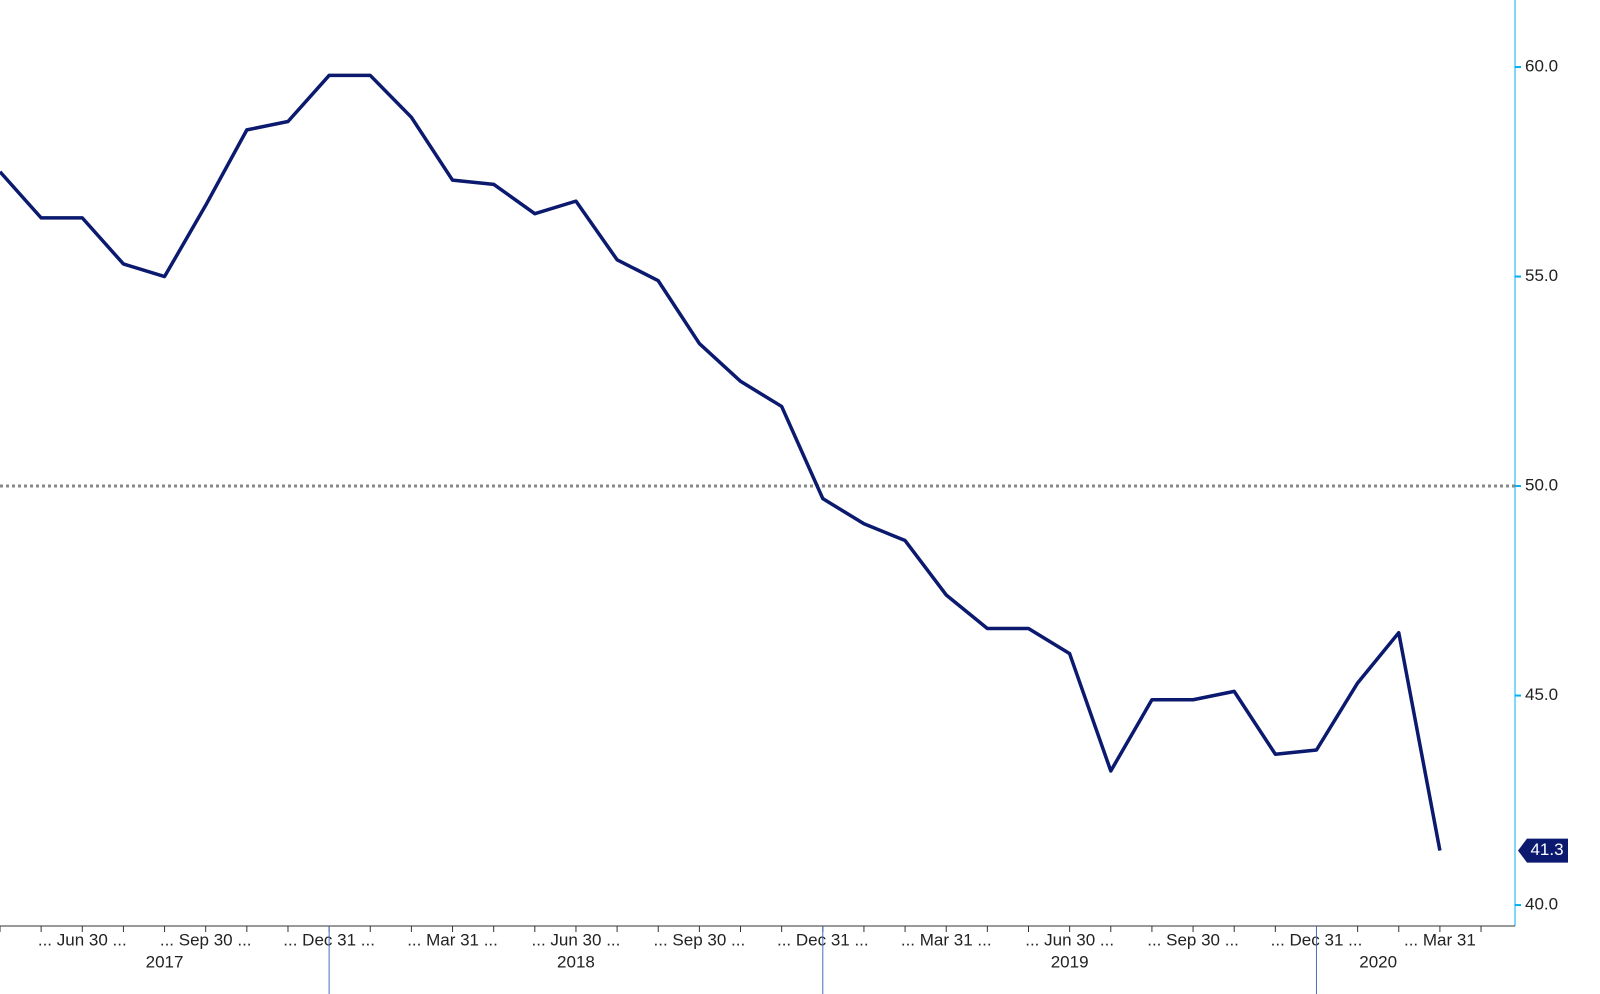 The image size is (1600, 994). Describe the element at coordinates (1541, 485) in the screenshot. I see `y-tick-label: 50.0` at that location.